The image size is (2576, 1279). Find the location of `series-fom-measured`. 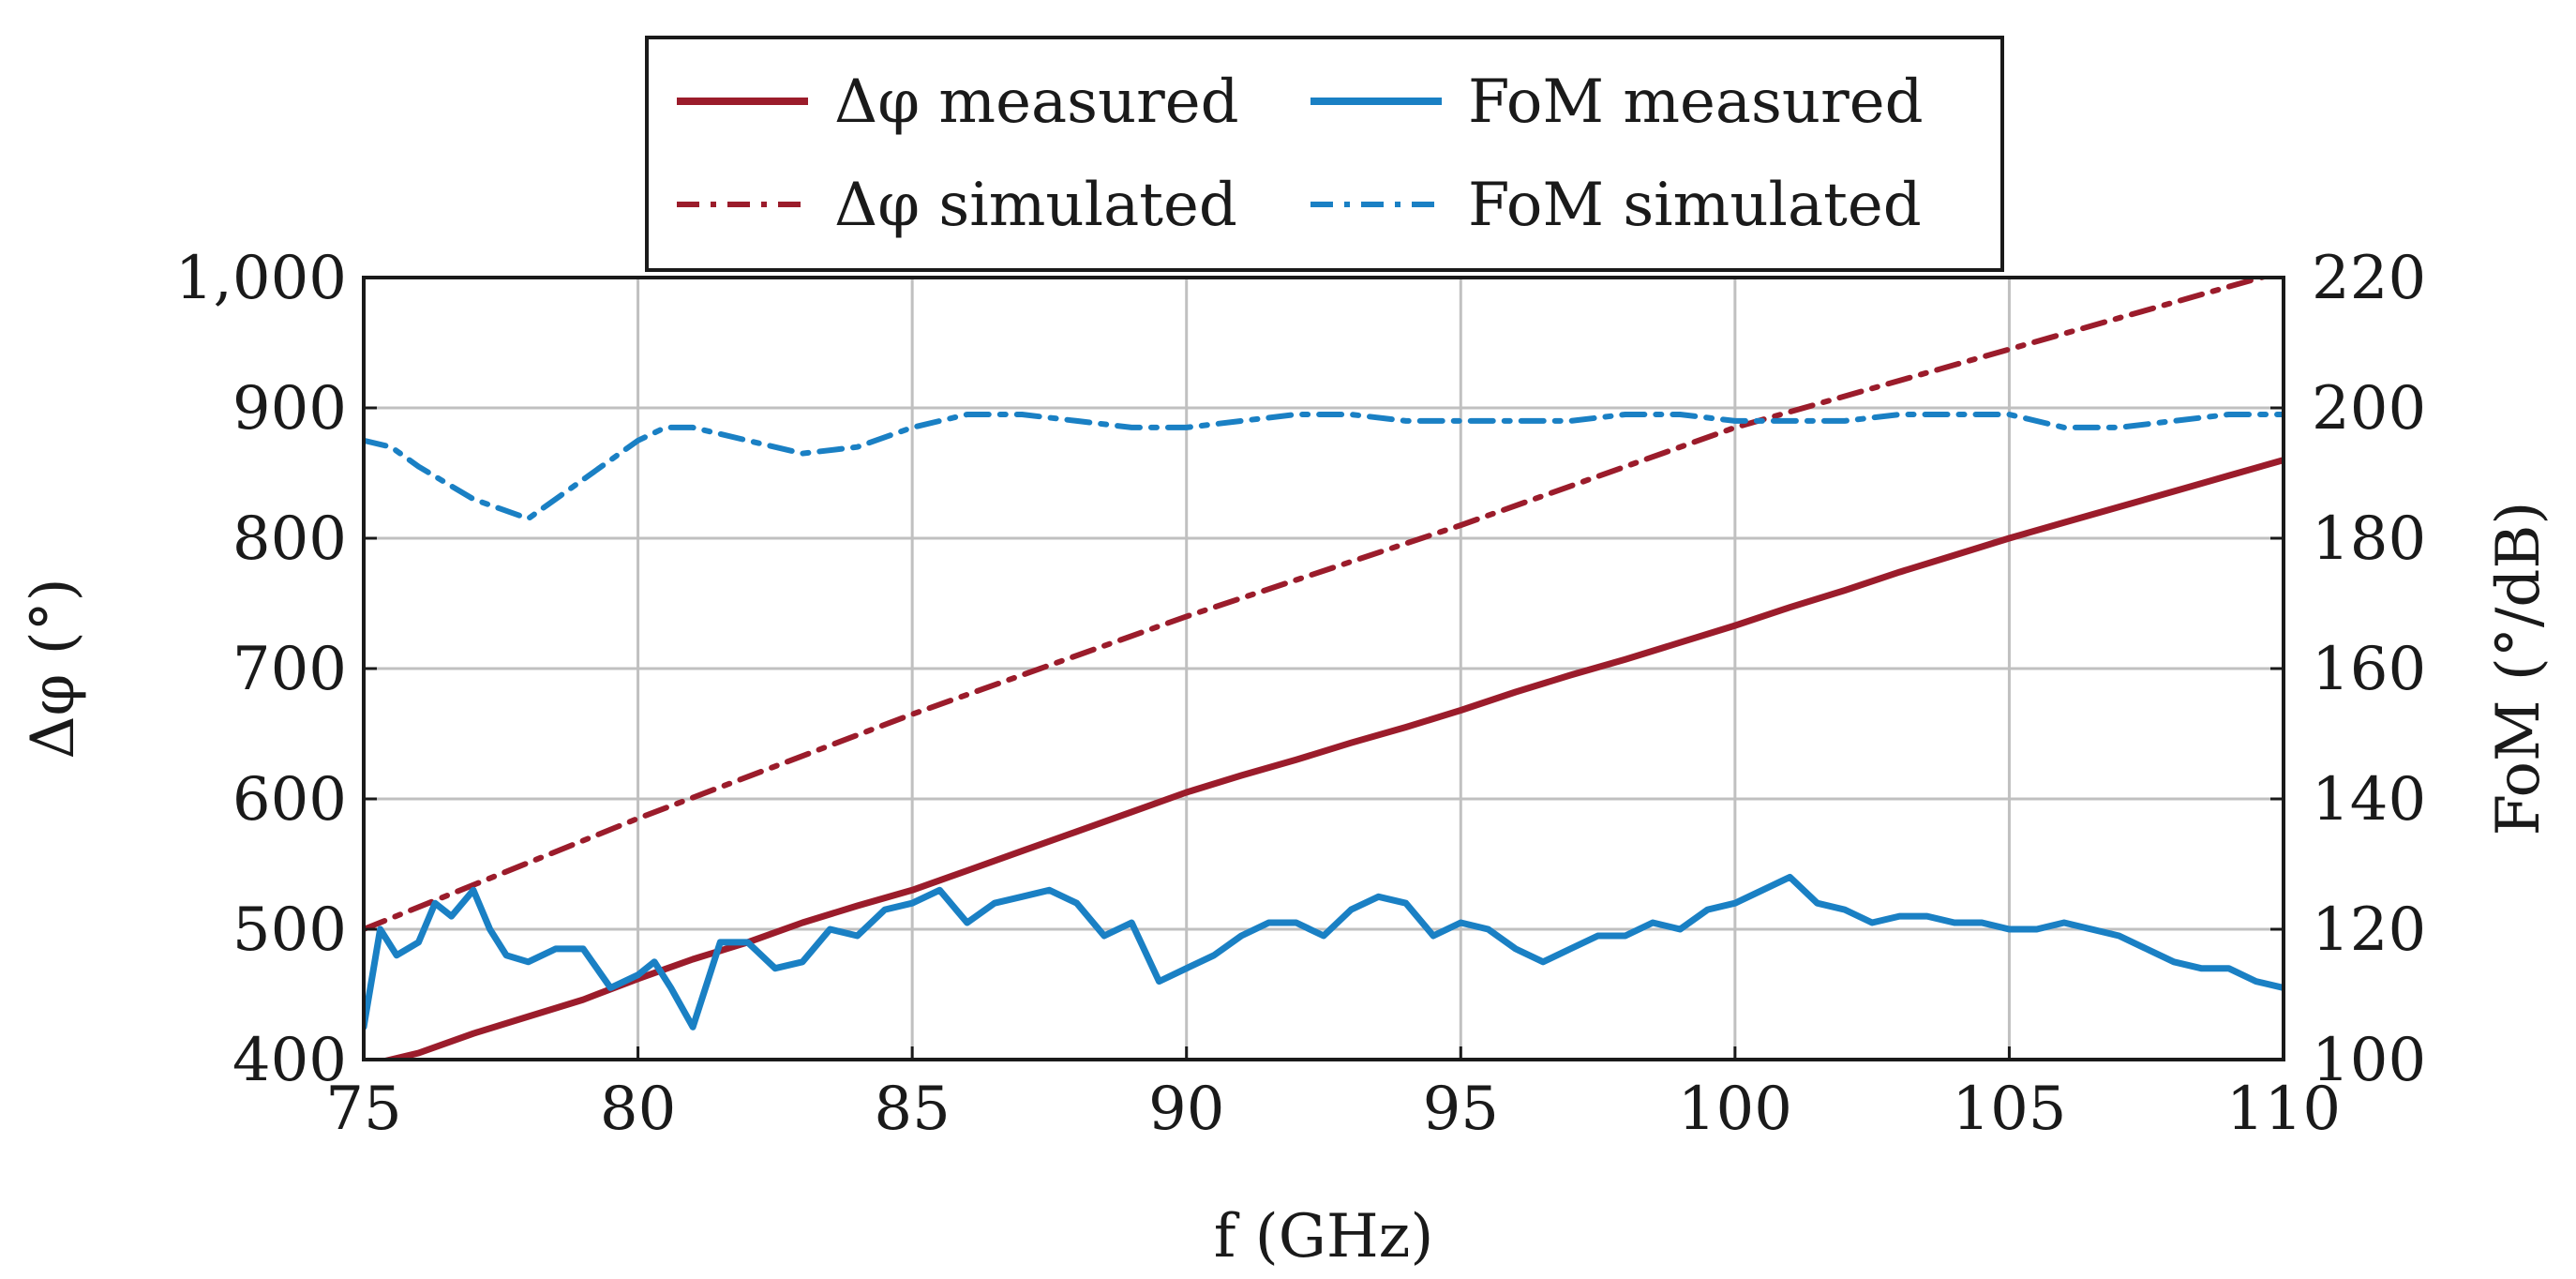

series-fom-measured is located at coordinates (1324, 952).